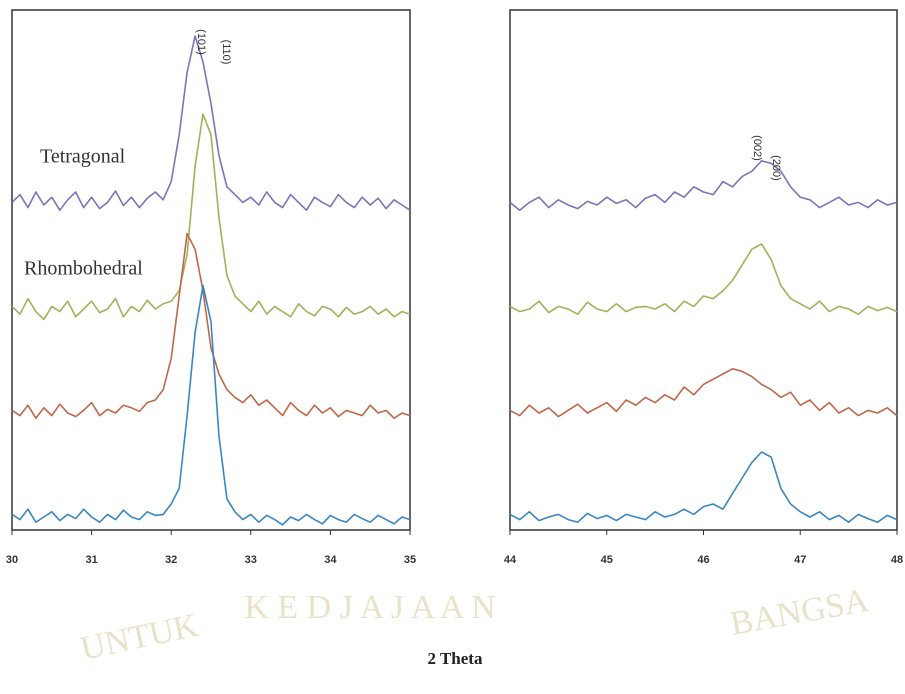  Describe the element at coordinates (91, 560) in the screenshot. I see `x-tick-label: 31` at that location.